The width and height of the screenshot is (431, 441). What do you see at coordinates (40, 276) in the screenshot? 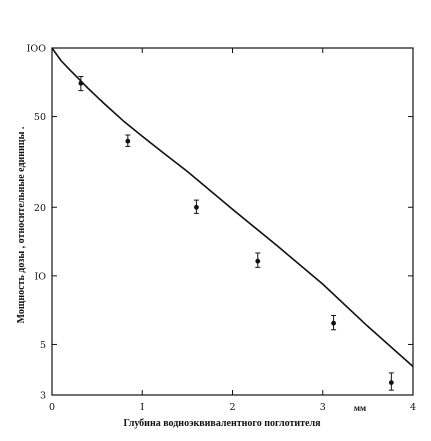
I see `y-tick-label: IO` at bounding box center [40, 276].